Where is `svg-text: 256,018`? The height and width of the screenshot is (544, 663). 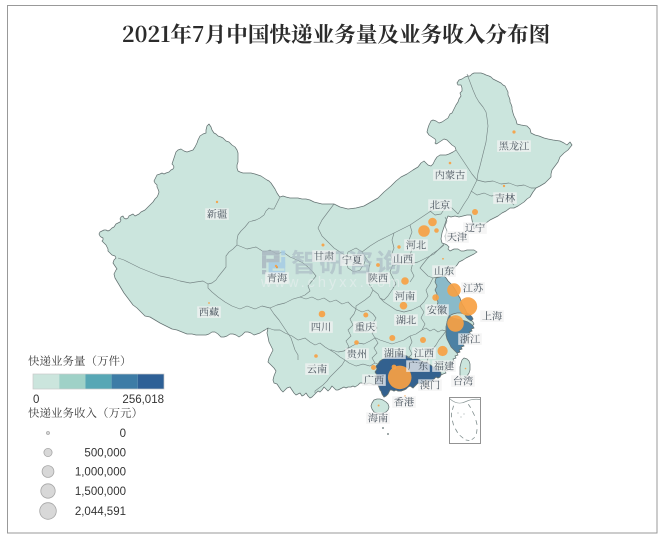 svg-text: 256,018 is located at coordinates (143, 400).